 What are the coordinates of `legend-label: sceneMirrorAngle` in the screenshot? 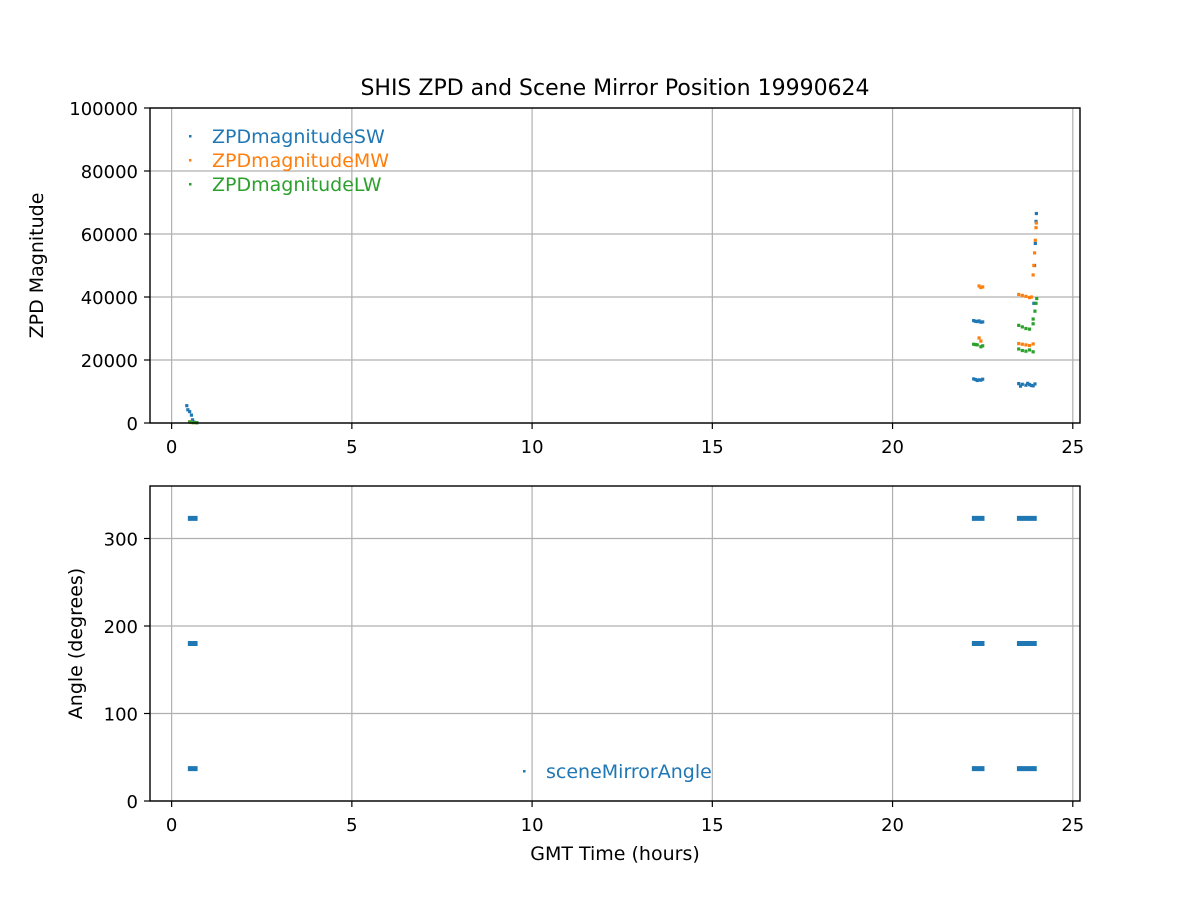 It's located at (629, 772).